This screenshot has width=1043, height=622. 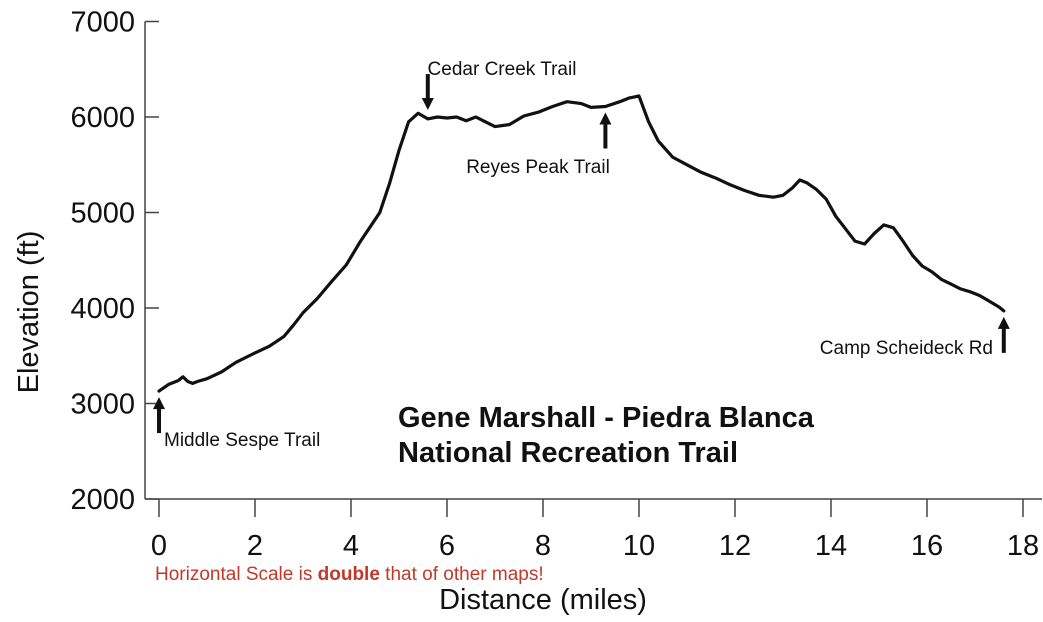 I want to click on y-tick-label: 2000, so click(x=102, y=500).